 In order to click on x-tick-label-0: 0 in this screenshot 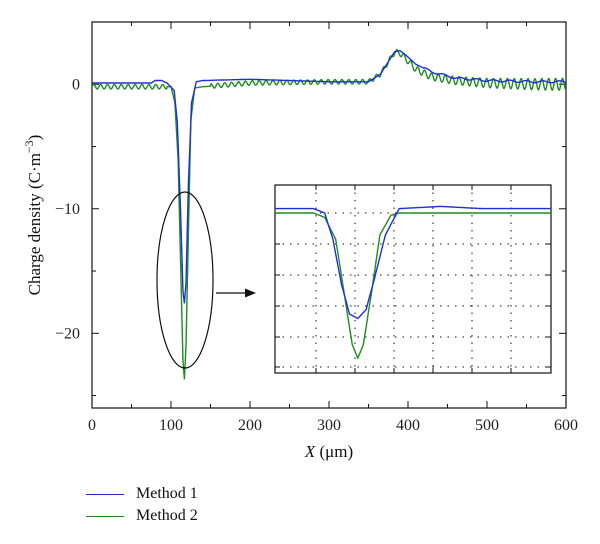, I will do `click(92, 425)`.